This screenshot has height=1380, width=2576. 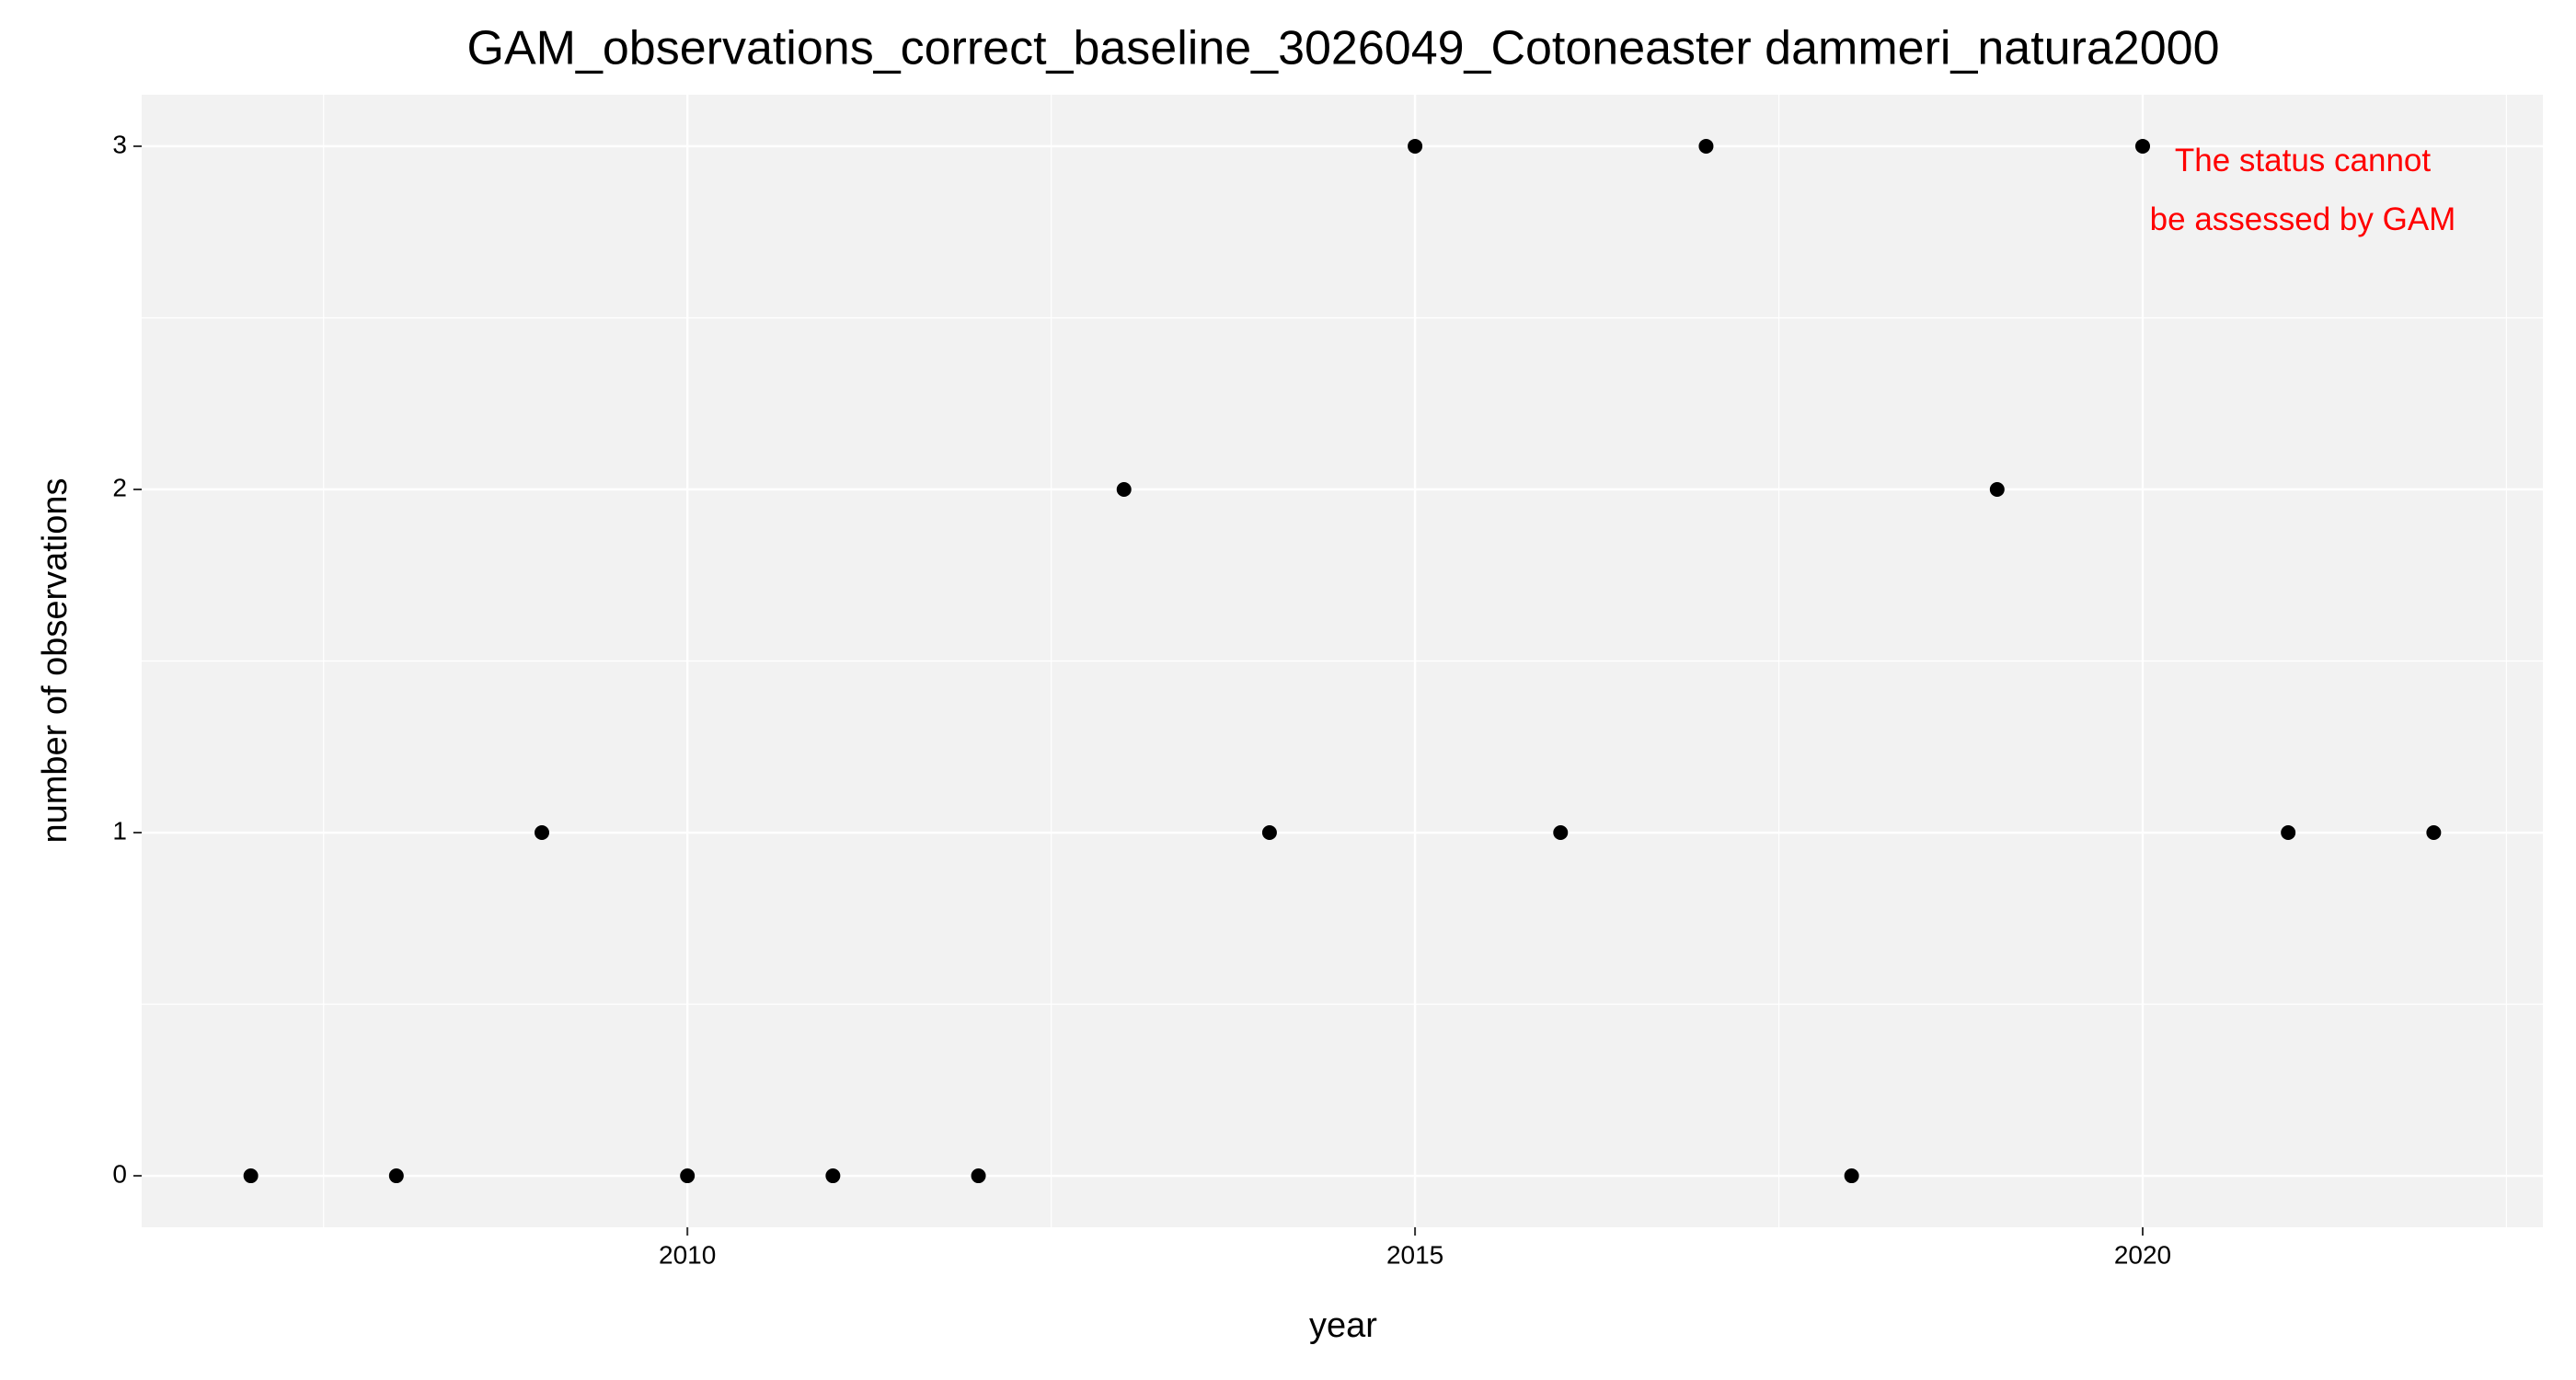 I want to click on y-tick-label: 3, so click(x=120, y=144).